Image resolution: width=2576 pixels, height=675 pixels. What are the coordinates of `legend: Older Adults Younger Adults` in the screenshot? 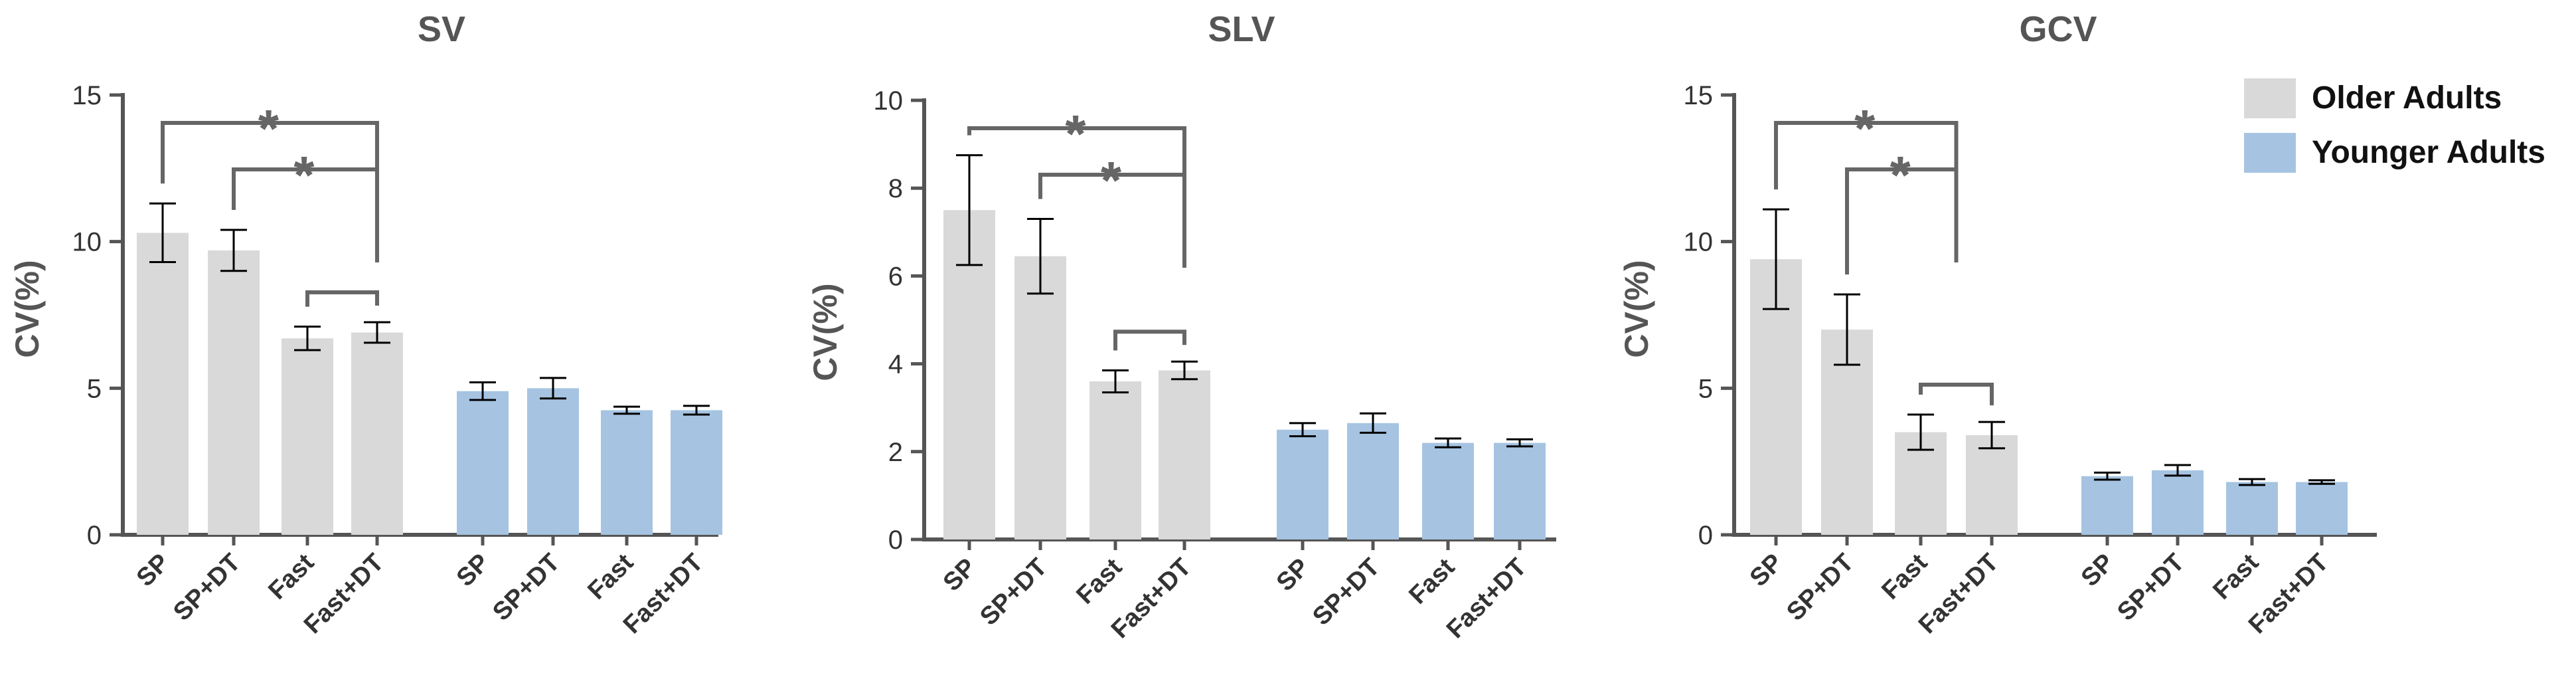 It's located at (2394, 125).